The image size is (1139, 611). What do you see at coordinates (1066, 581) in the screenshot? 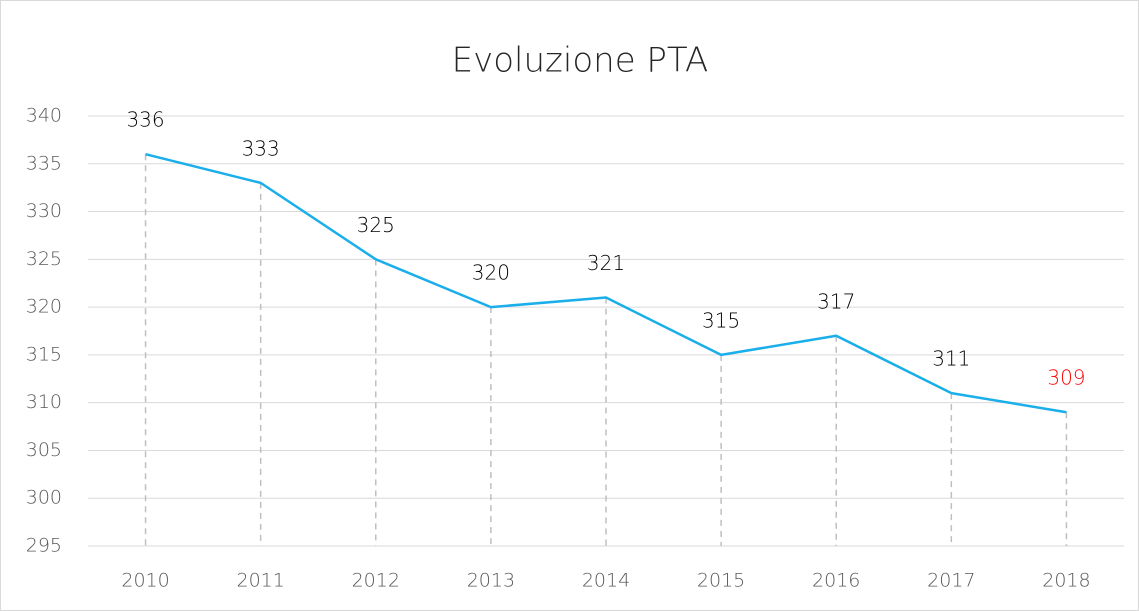
I see `x-tick-label: 2018` at bounding box center [1066, 581].